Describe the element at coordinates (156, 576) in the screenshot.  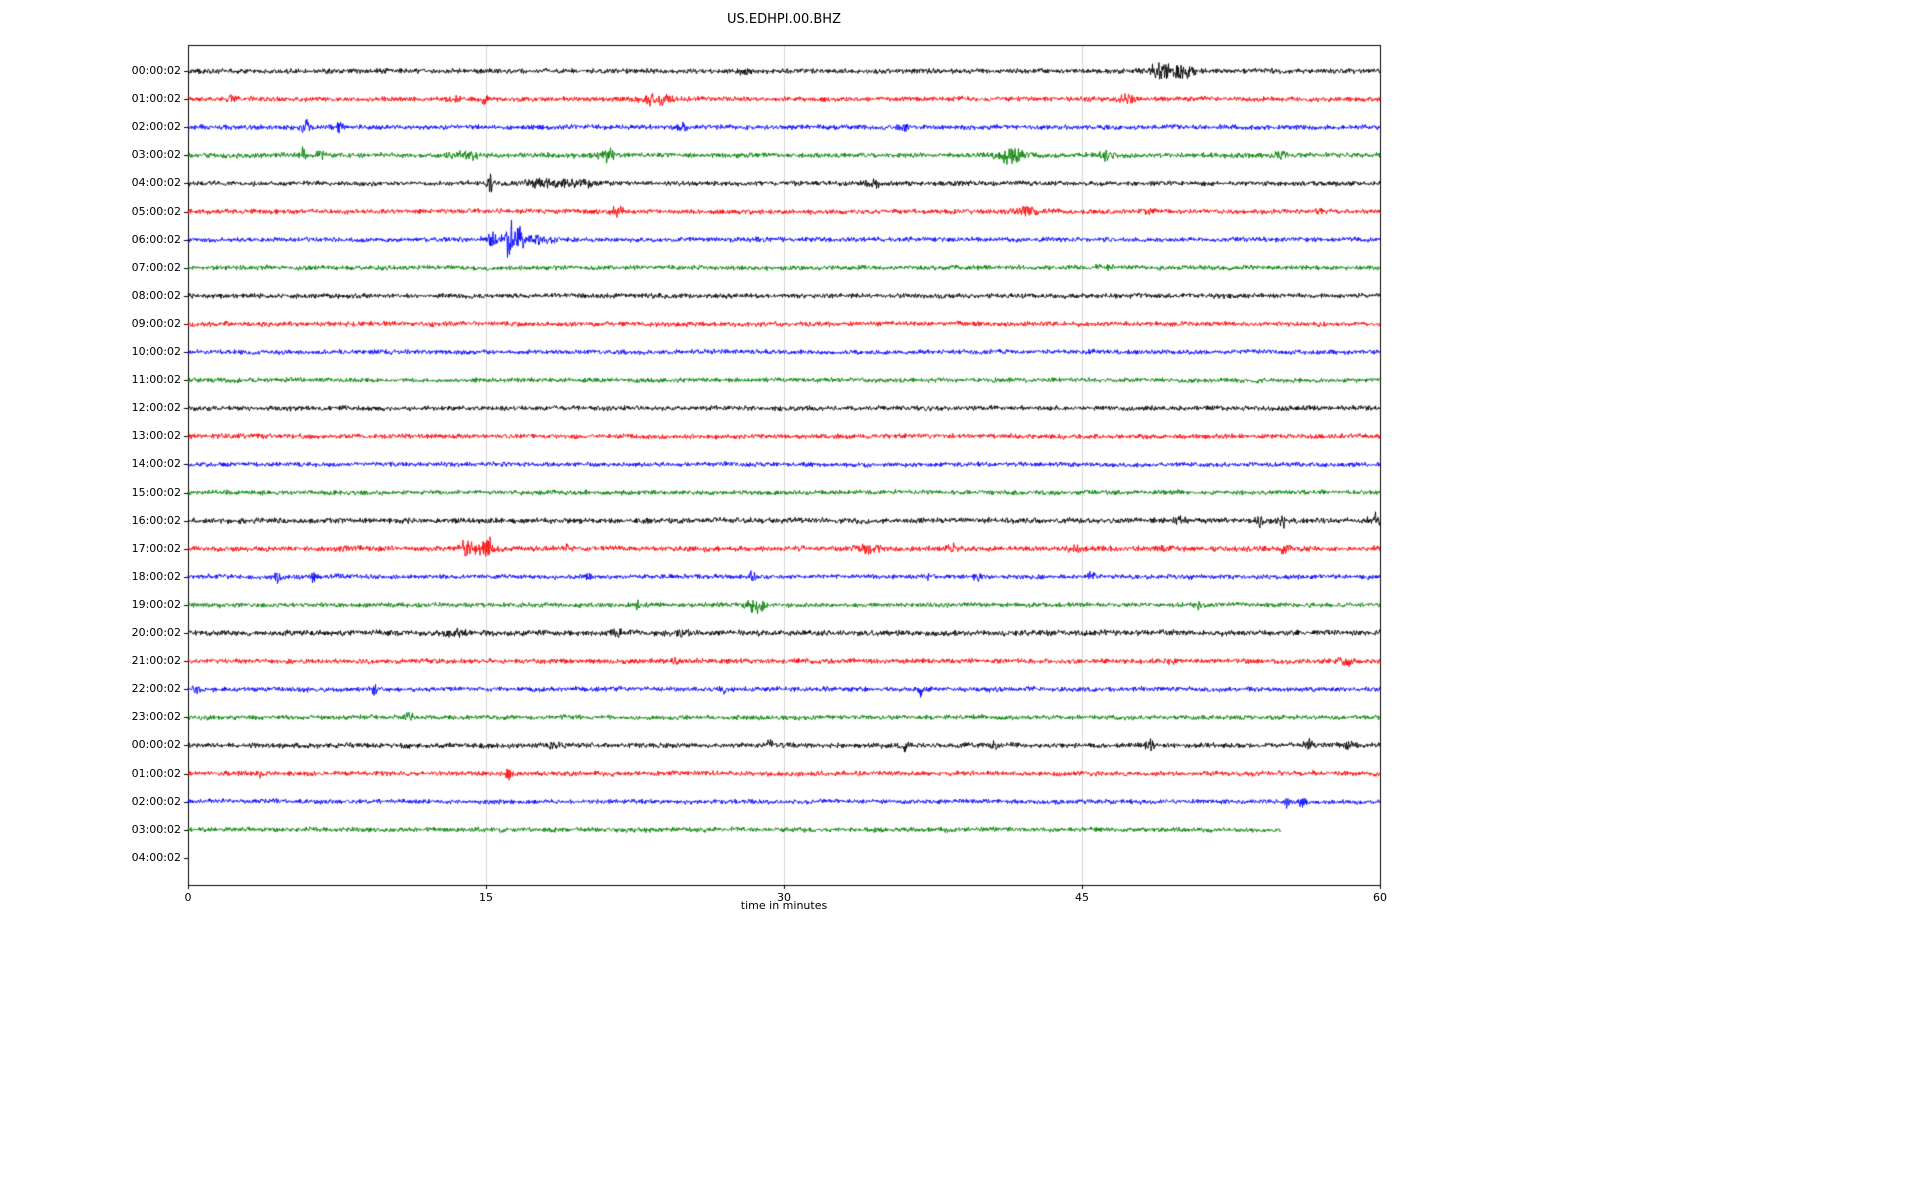
I see `y-tick-label: 18:00:02` at that location.